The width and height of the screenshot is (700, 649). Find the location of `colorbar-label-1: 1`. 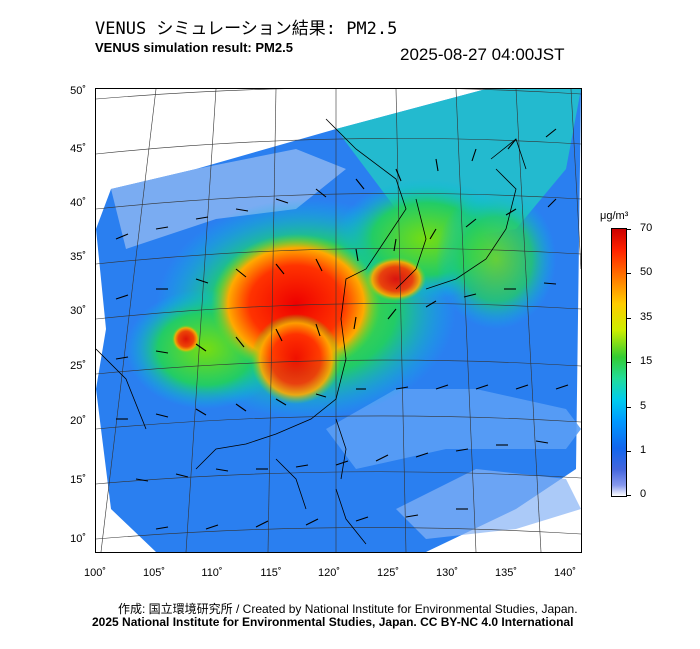

colorbar-label-1: 1 is located at coordinates (643, 450).